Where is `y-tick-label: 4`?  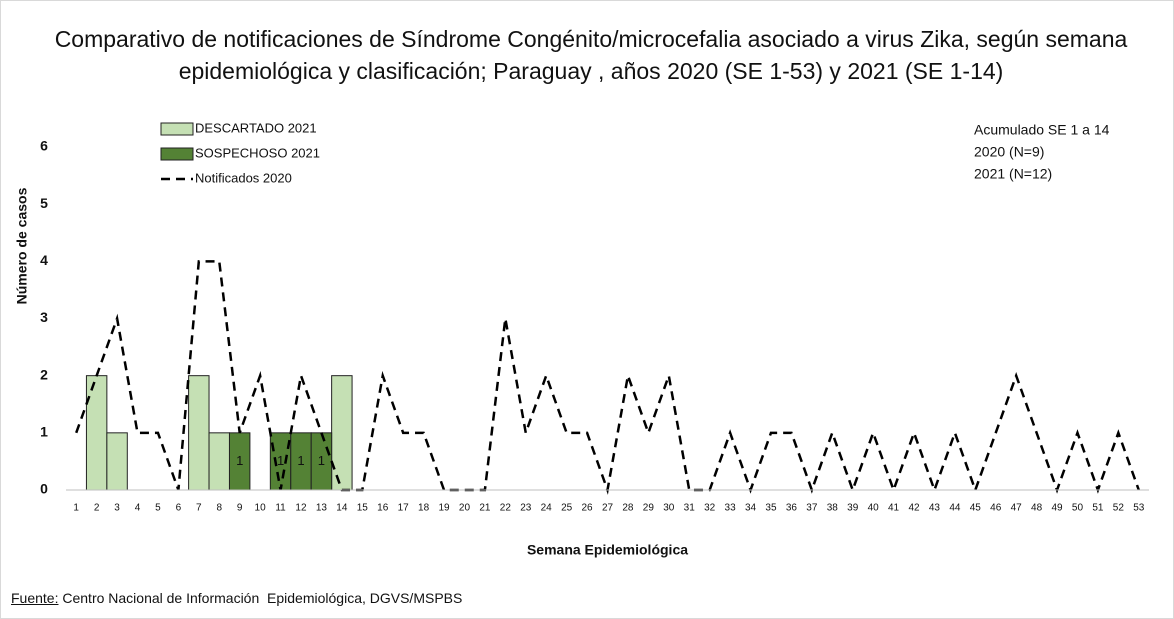 y-tick-label: 4 is located at coordinates (44, 260).